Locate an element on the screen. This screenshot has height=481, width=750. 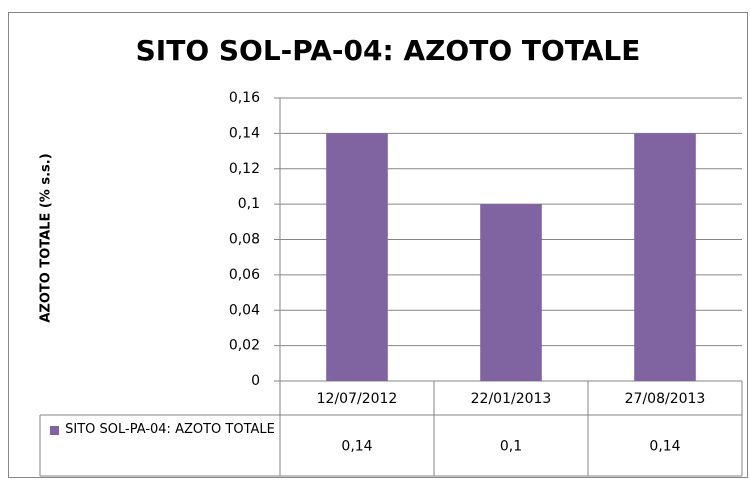
legend-entry: SITO SOL-PA-04: AZOTO TOTALE is located at coordinates (170, 429).